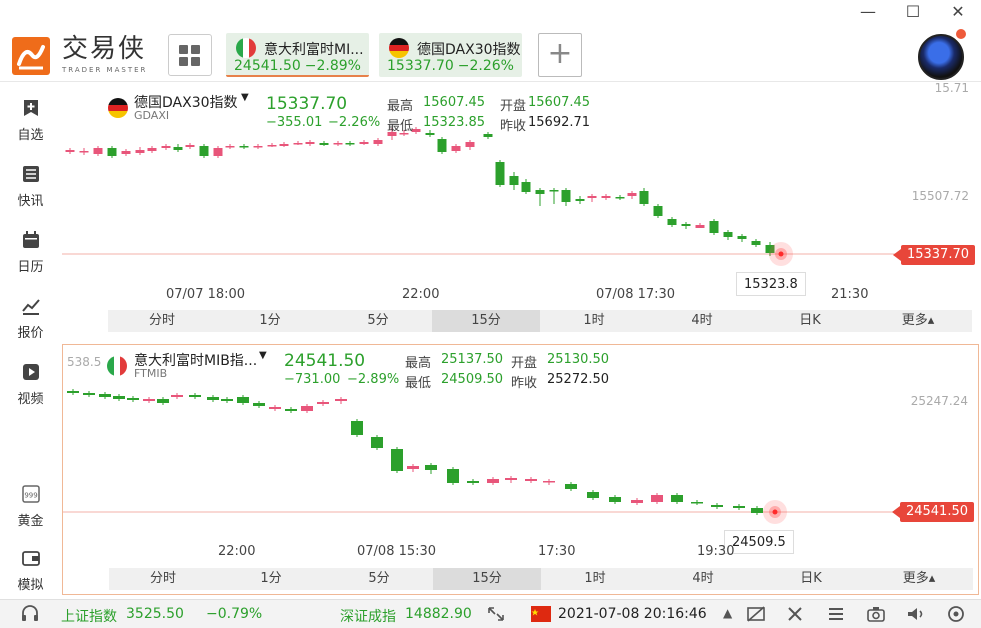  Describe the element at coordinates (759, 542) in the screenshot. I see `low-marker: 24509.5` at that location.